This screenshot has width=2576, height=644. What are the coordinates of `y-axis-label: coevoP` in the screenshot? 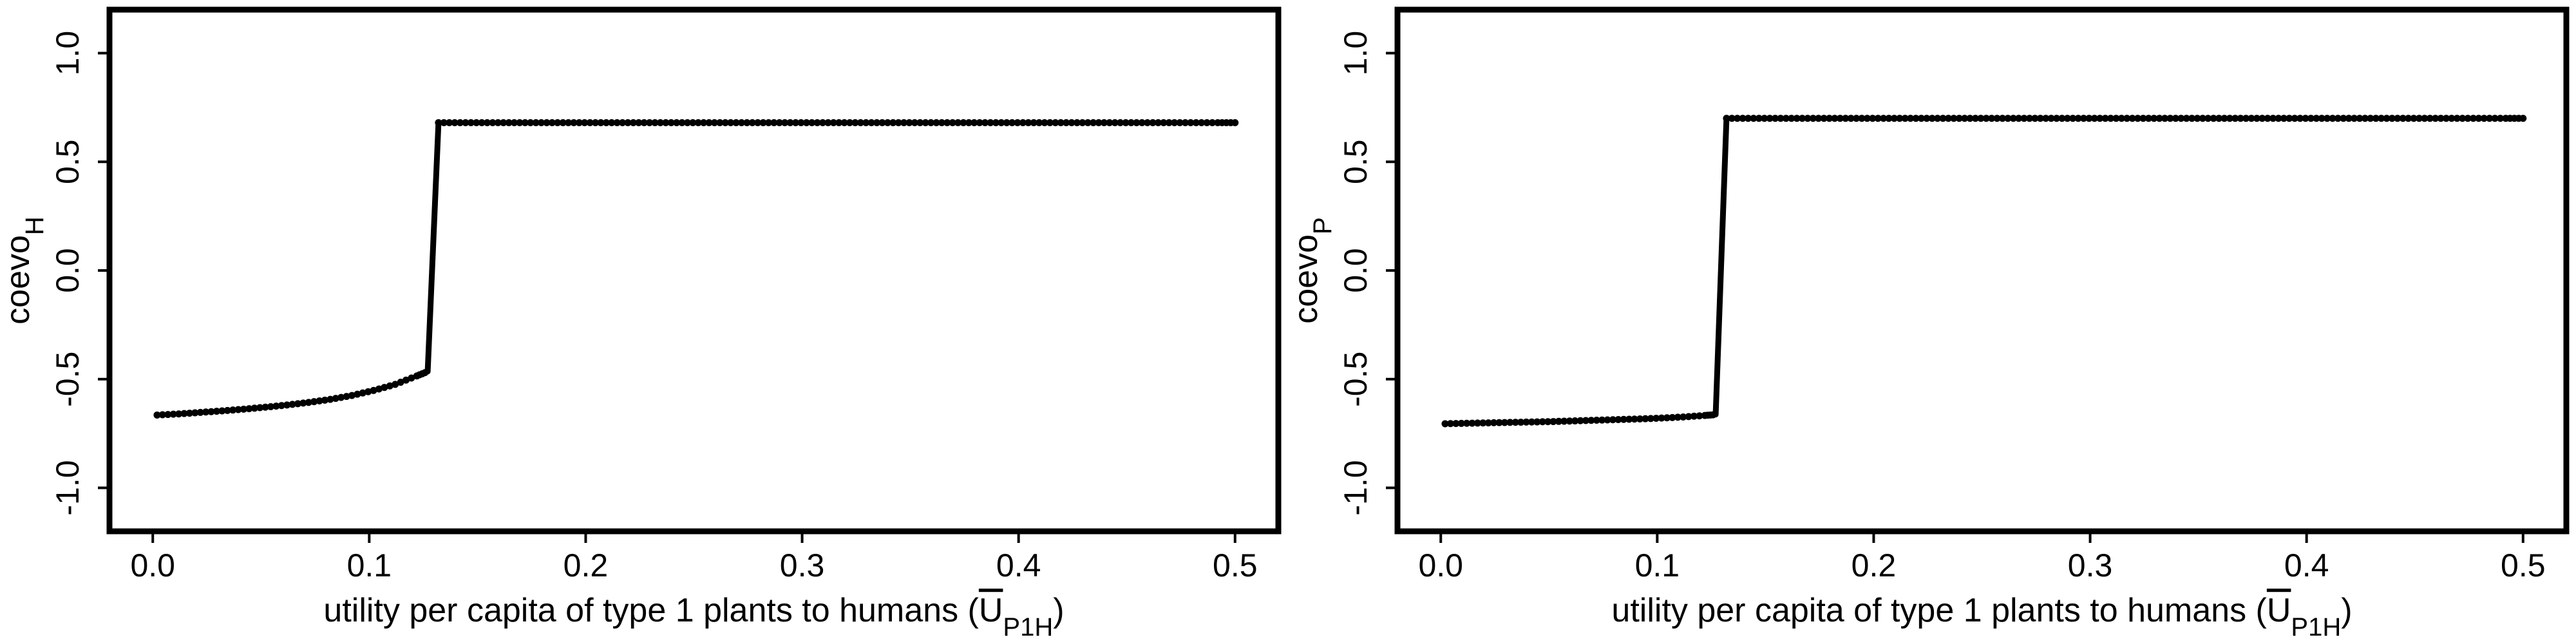 It's located at (1312, 270).